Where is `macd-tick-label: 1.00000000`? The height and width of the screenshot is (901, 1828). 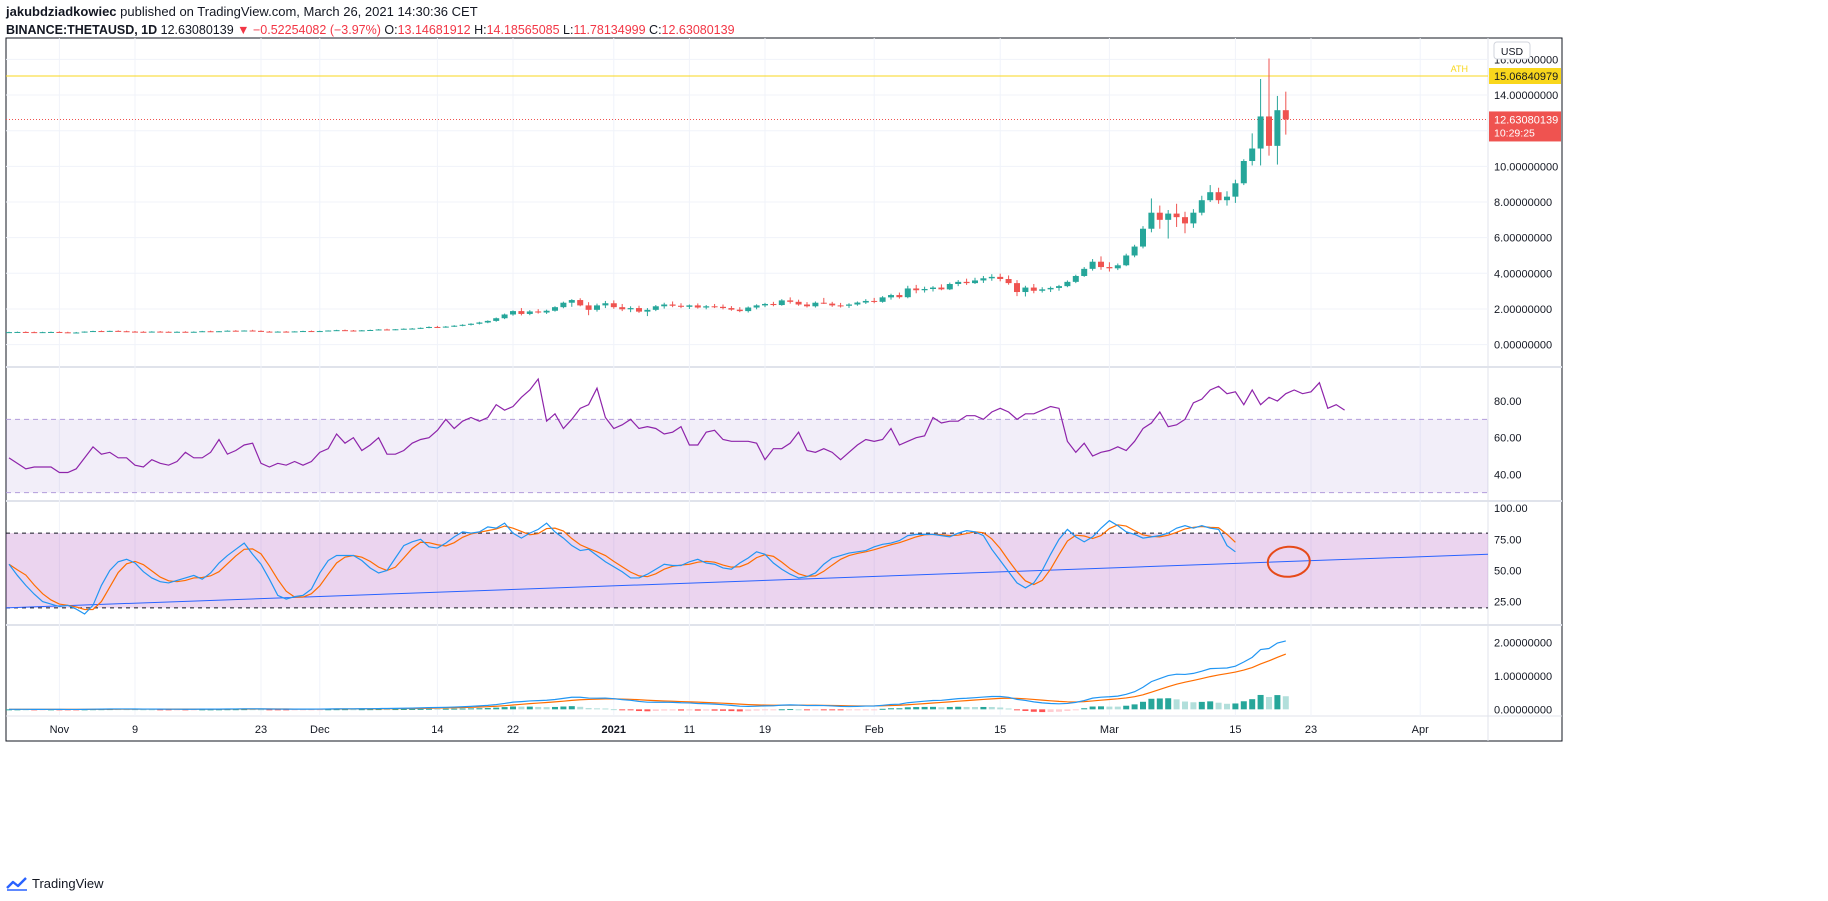 macd-tick-label: 1.00000000 is located at coordinates (1523, 677).